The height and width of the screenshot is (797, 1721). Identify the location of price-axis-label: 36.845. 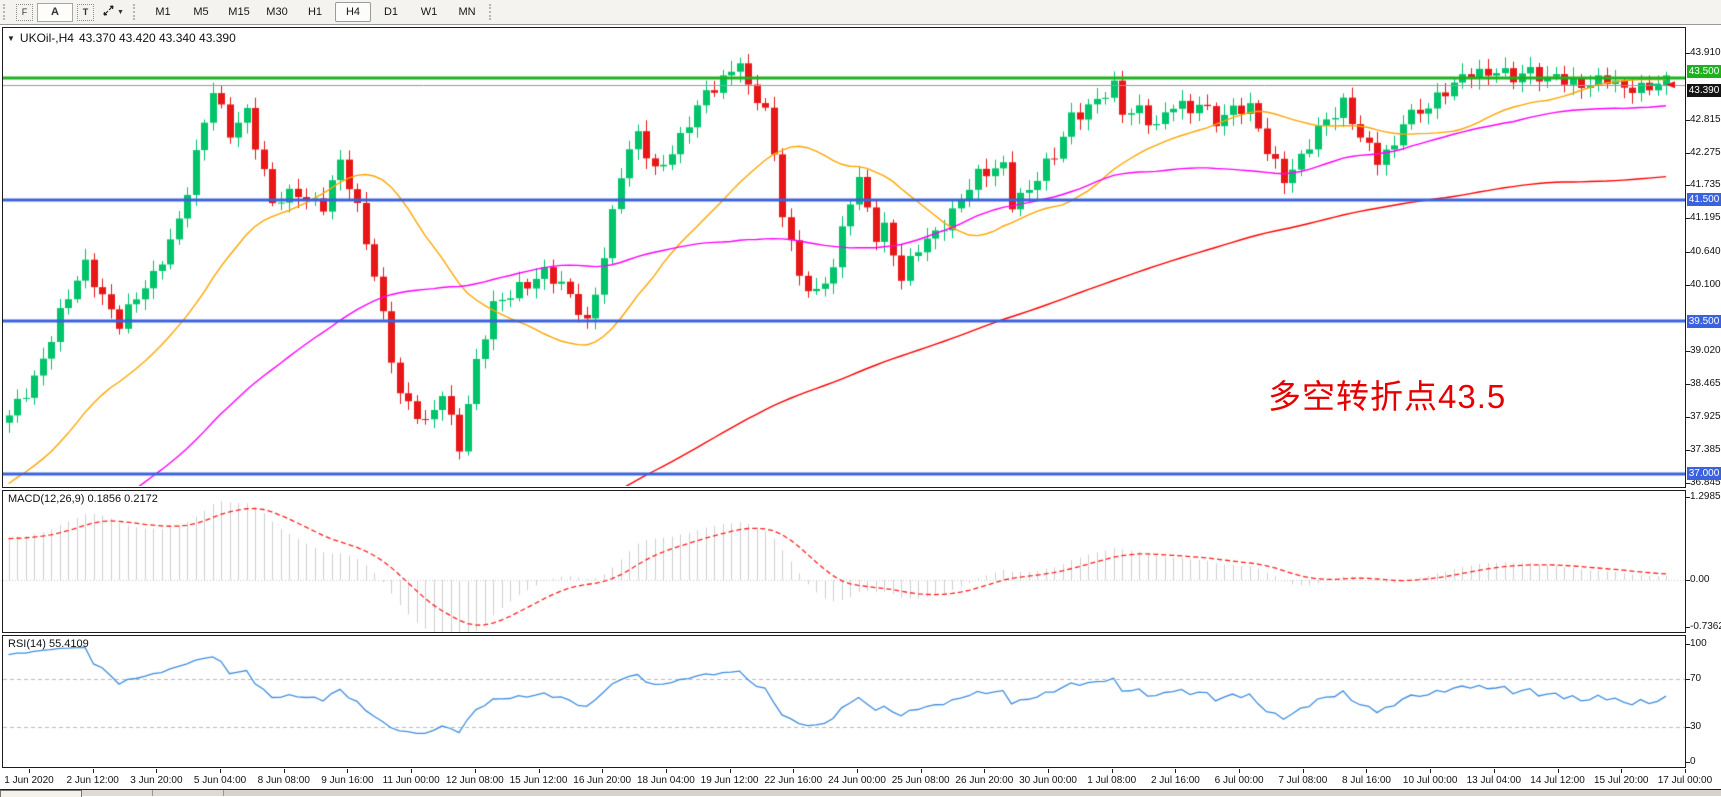
(1705, 482).